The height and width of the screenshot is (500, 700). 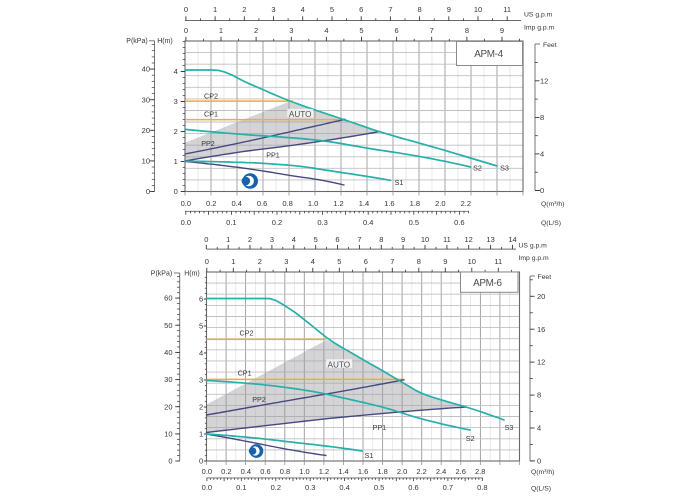 What do you see at coordinates (552, 204) in the screenshot?
I see `svg-text: Q(m³/h)` at bounding box center [552, 204].